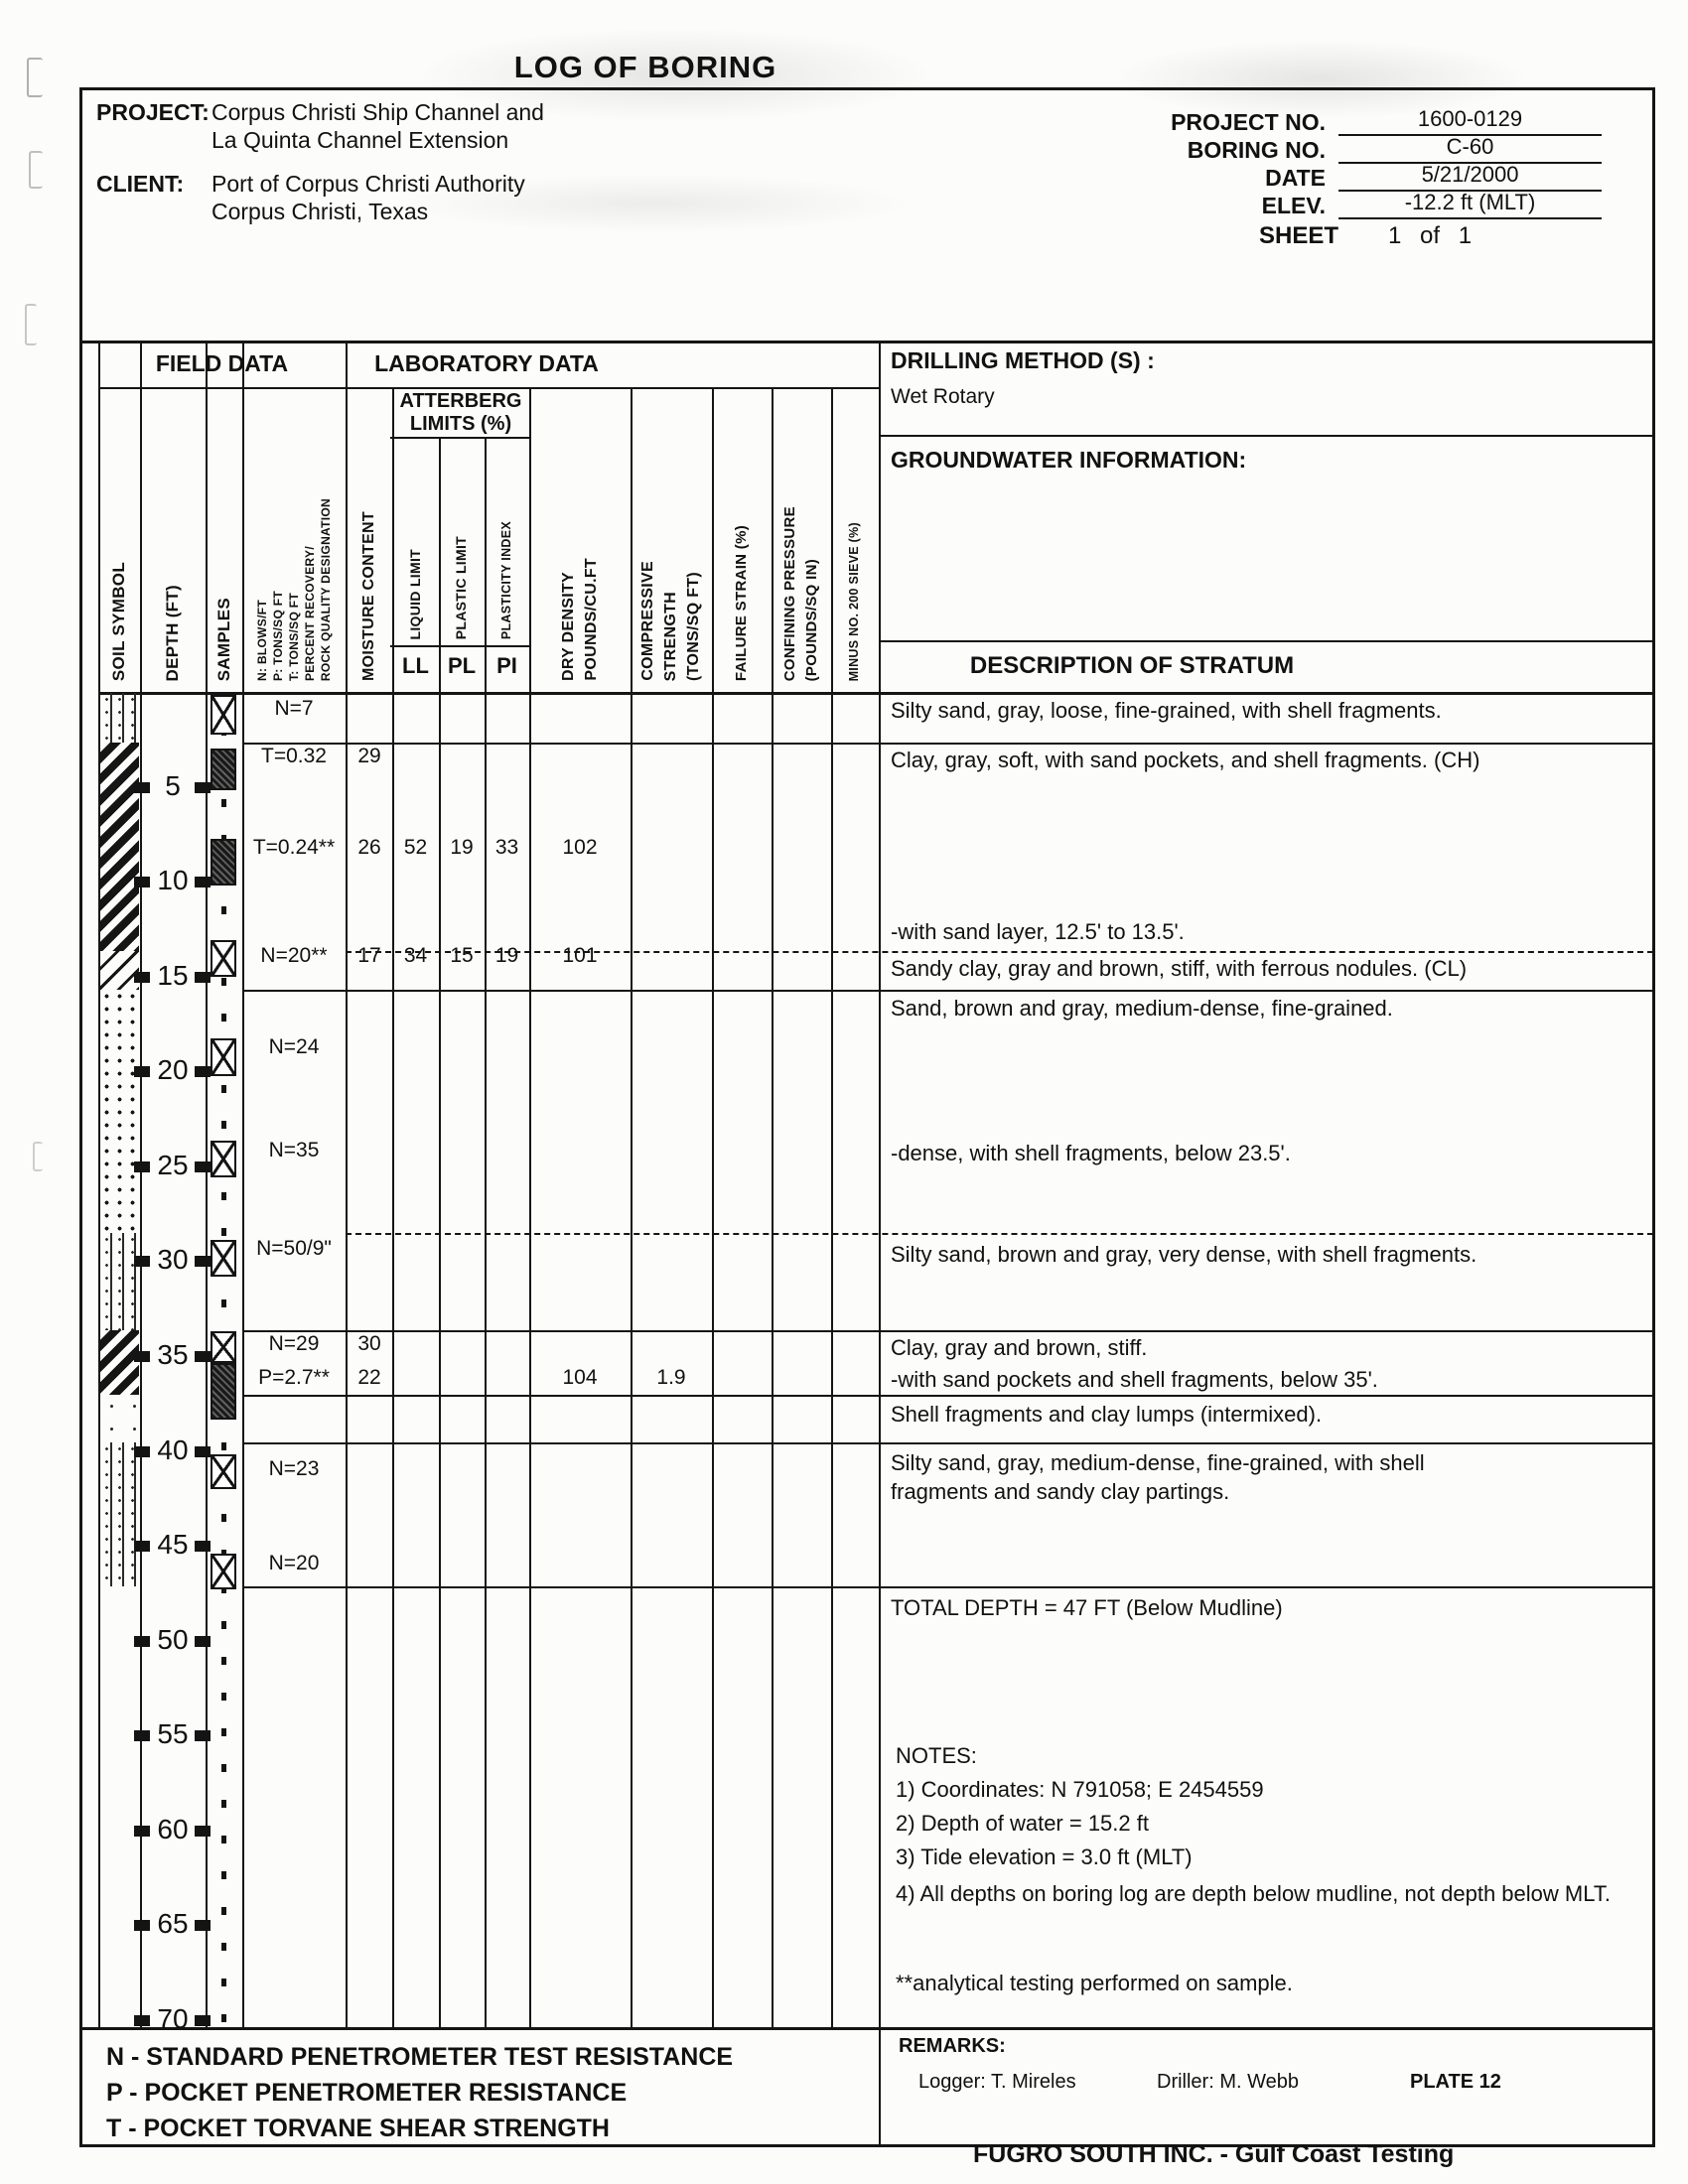  Describe the element at coordinates (647, 621) in the screenshot. I see `column-header-label: COMPRESSIVE` at that location.